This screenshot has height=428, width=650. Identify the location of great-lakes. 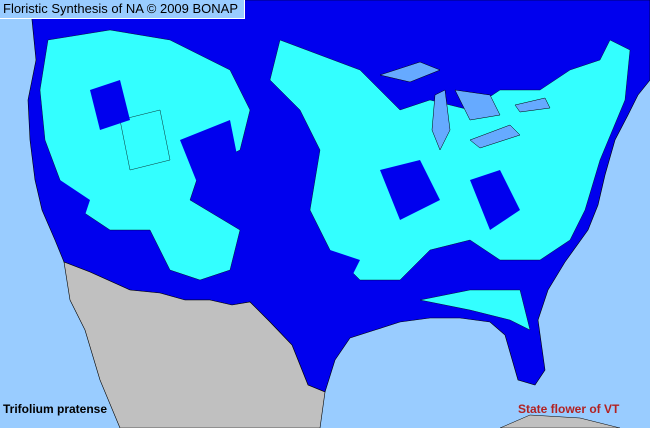
(465, 106).